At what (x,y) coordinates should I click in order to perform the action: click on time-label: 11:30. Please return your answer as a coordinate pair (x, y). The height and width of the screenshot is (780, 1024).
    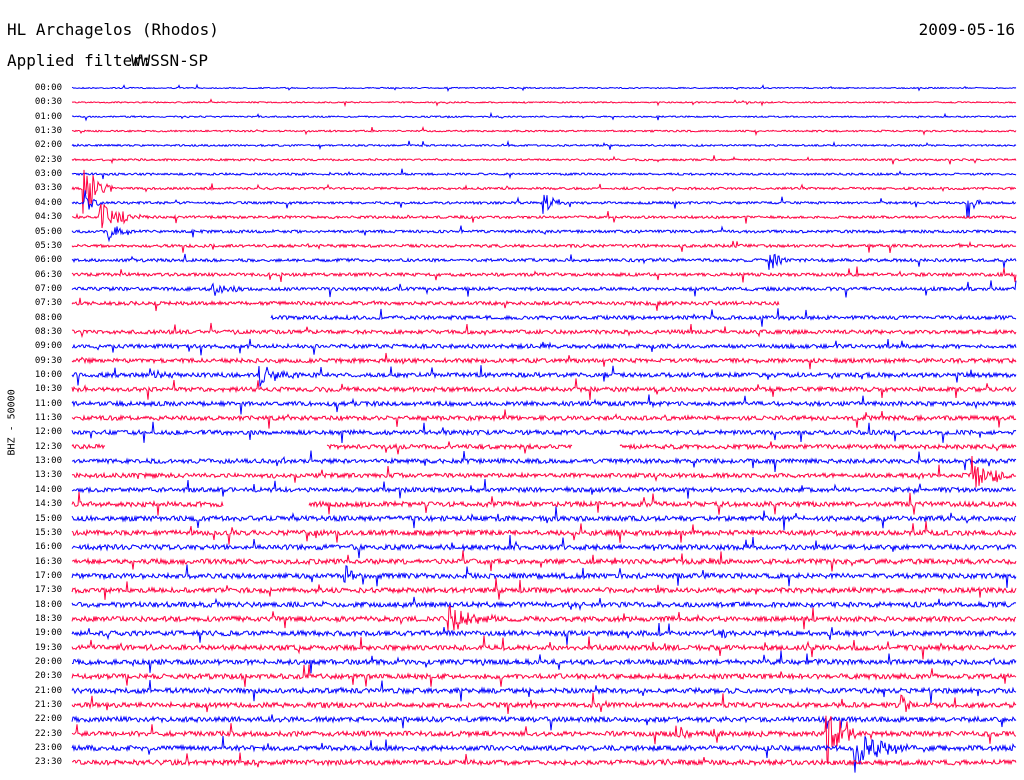
    Looking at the image, I should click on (48, 418).